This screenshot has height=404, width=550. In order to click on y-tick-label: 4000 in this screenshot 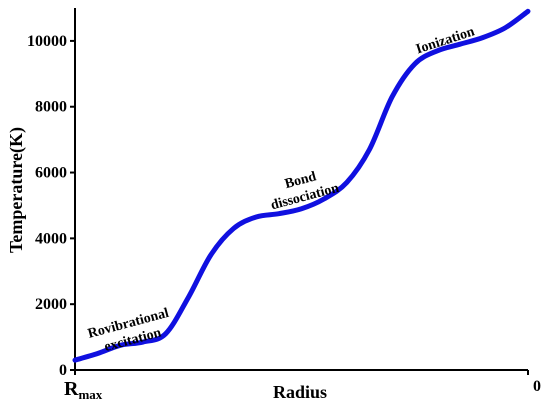, I will do `click(51, 238)`.